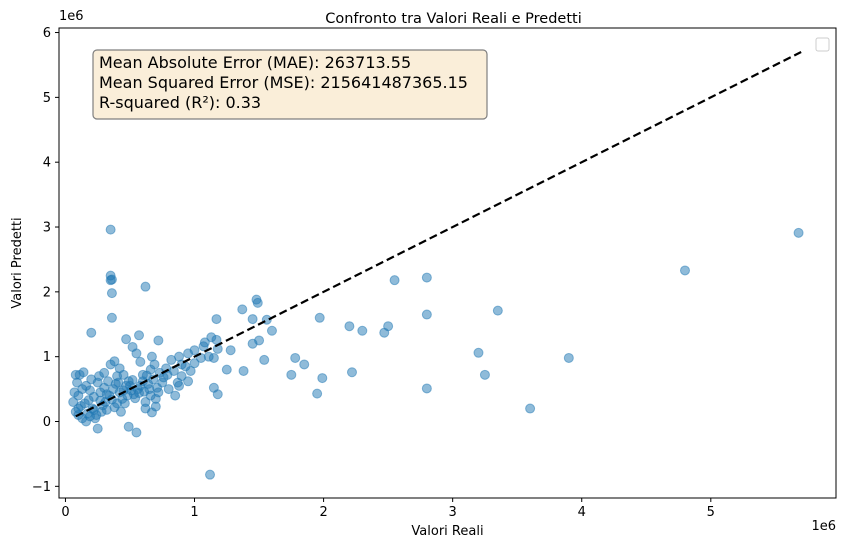 The image size is (844, 547). I want to click on metrics-box-background, so click(290, 84).